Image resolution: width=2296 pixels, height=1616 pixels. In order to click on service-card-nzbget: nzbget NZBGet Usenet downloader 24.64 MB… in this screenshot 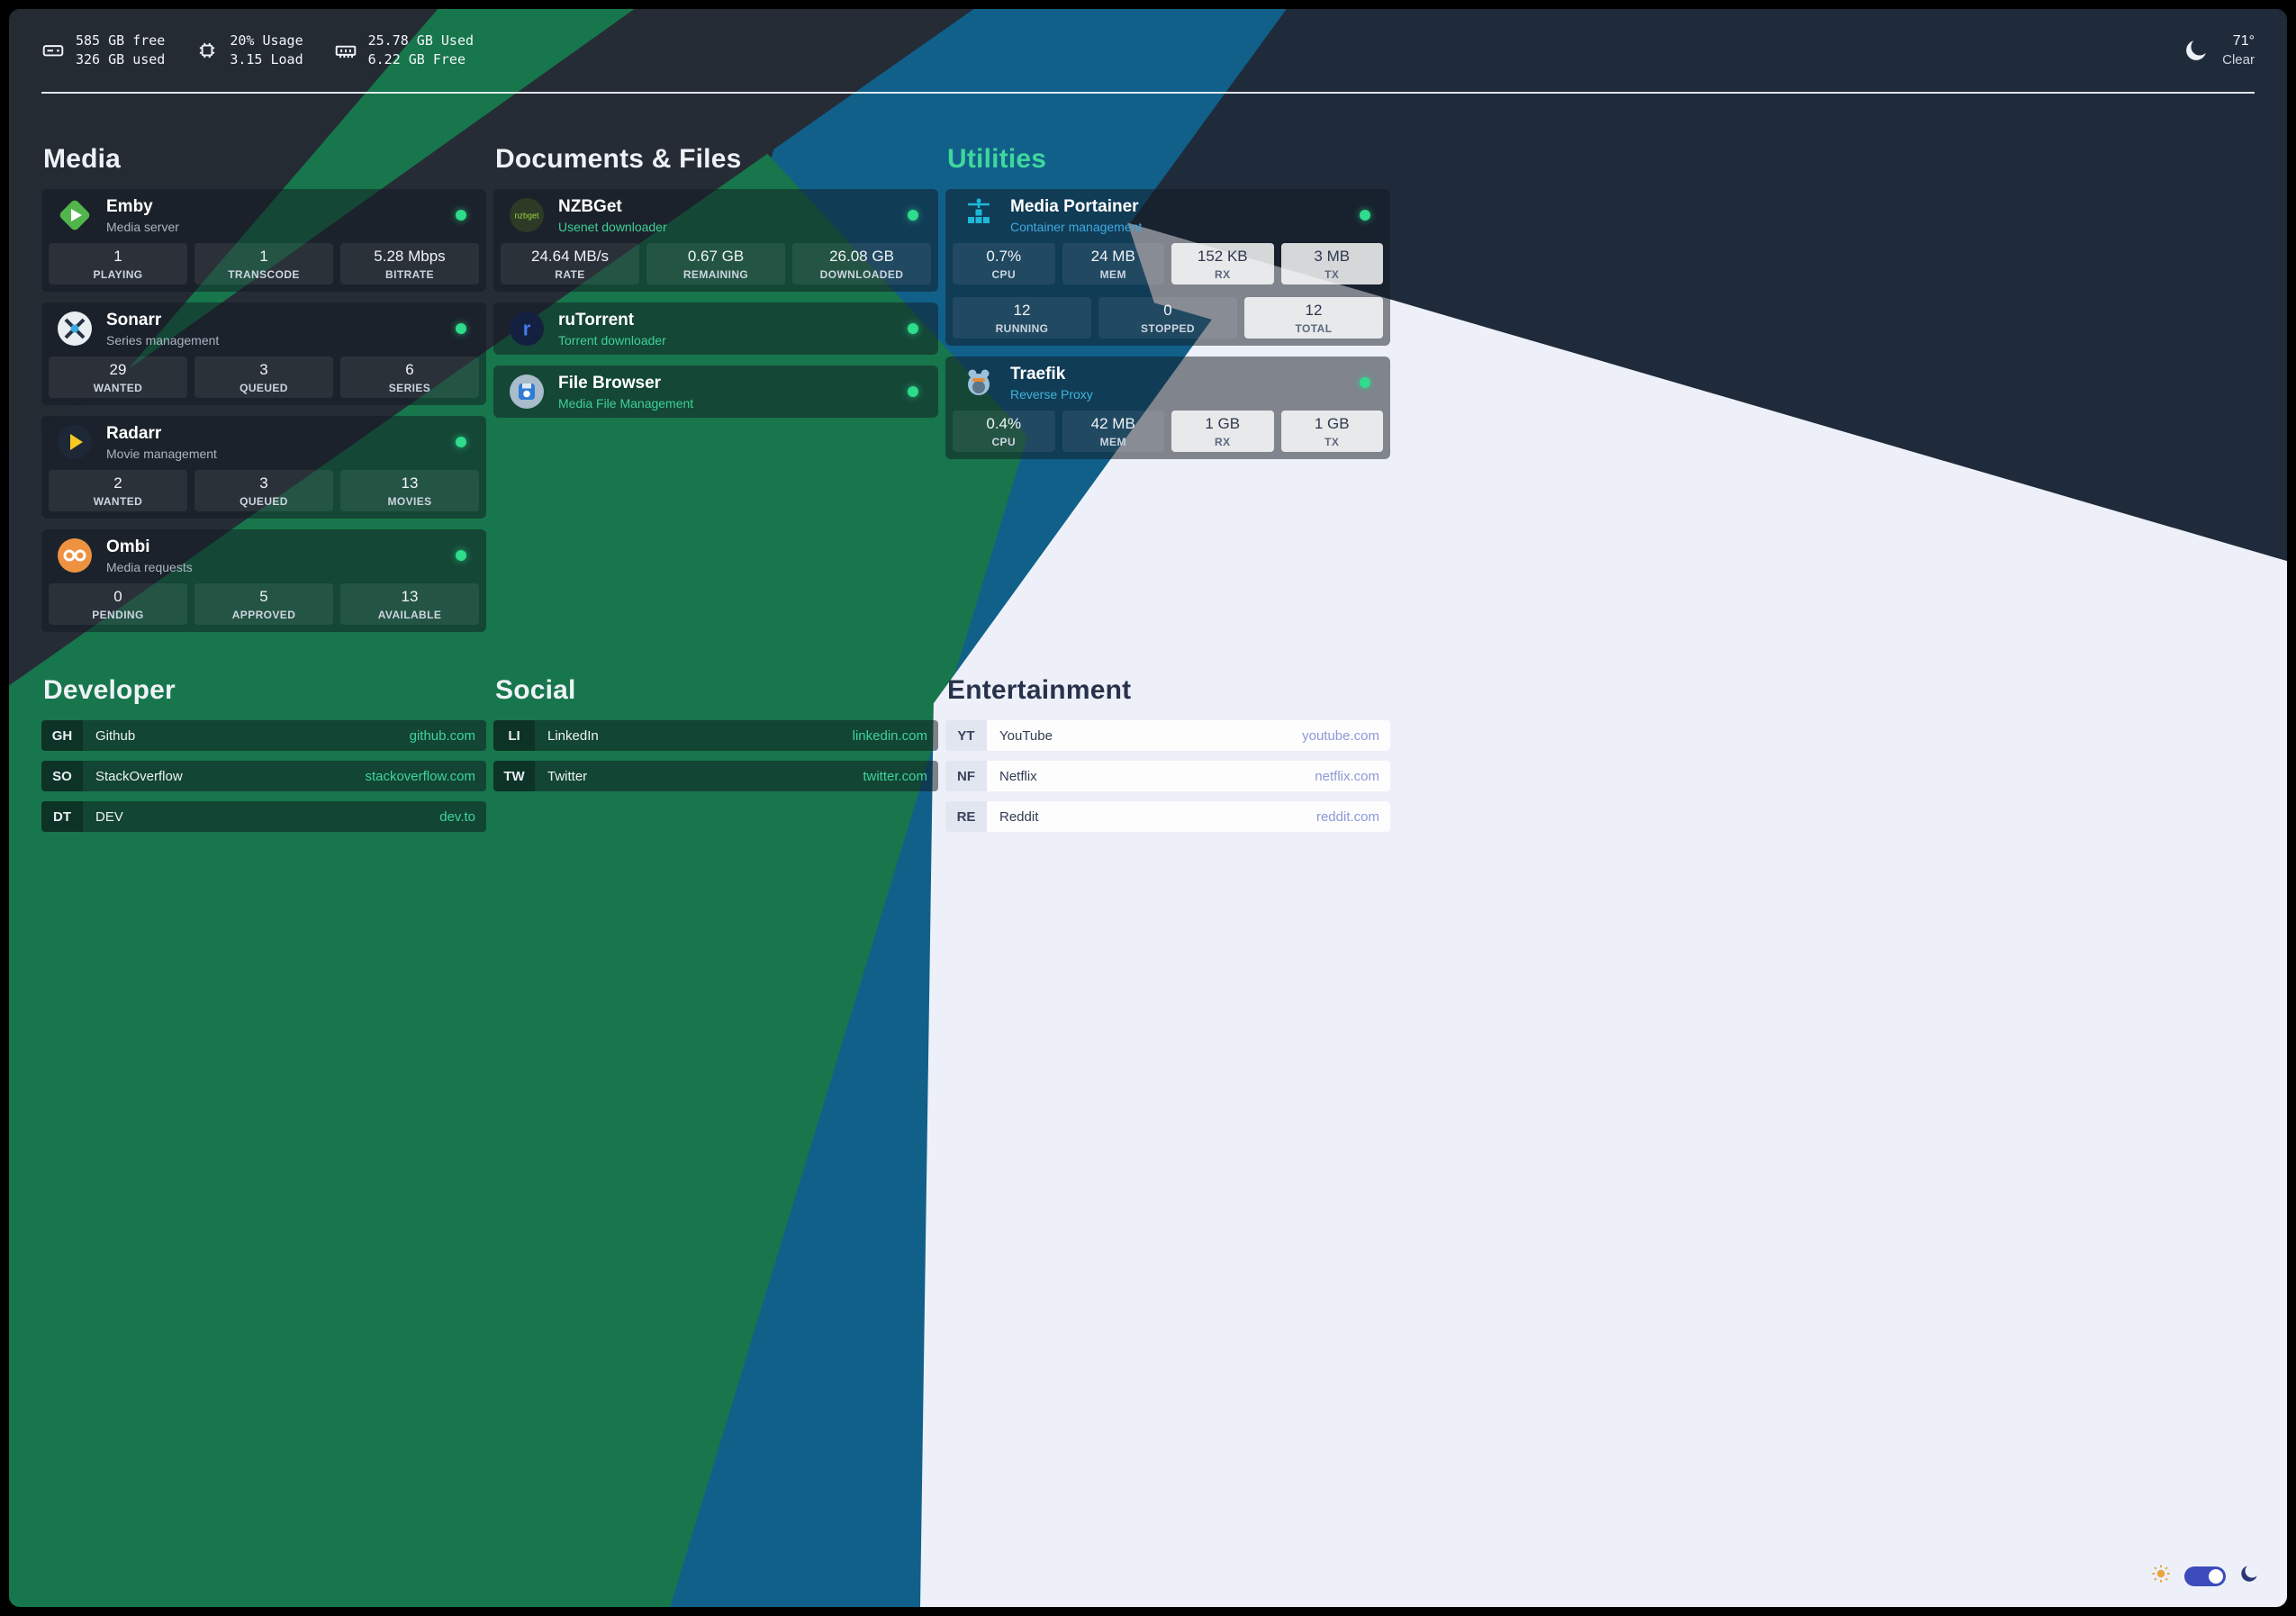, I will do `click(715, 240)`.